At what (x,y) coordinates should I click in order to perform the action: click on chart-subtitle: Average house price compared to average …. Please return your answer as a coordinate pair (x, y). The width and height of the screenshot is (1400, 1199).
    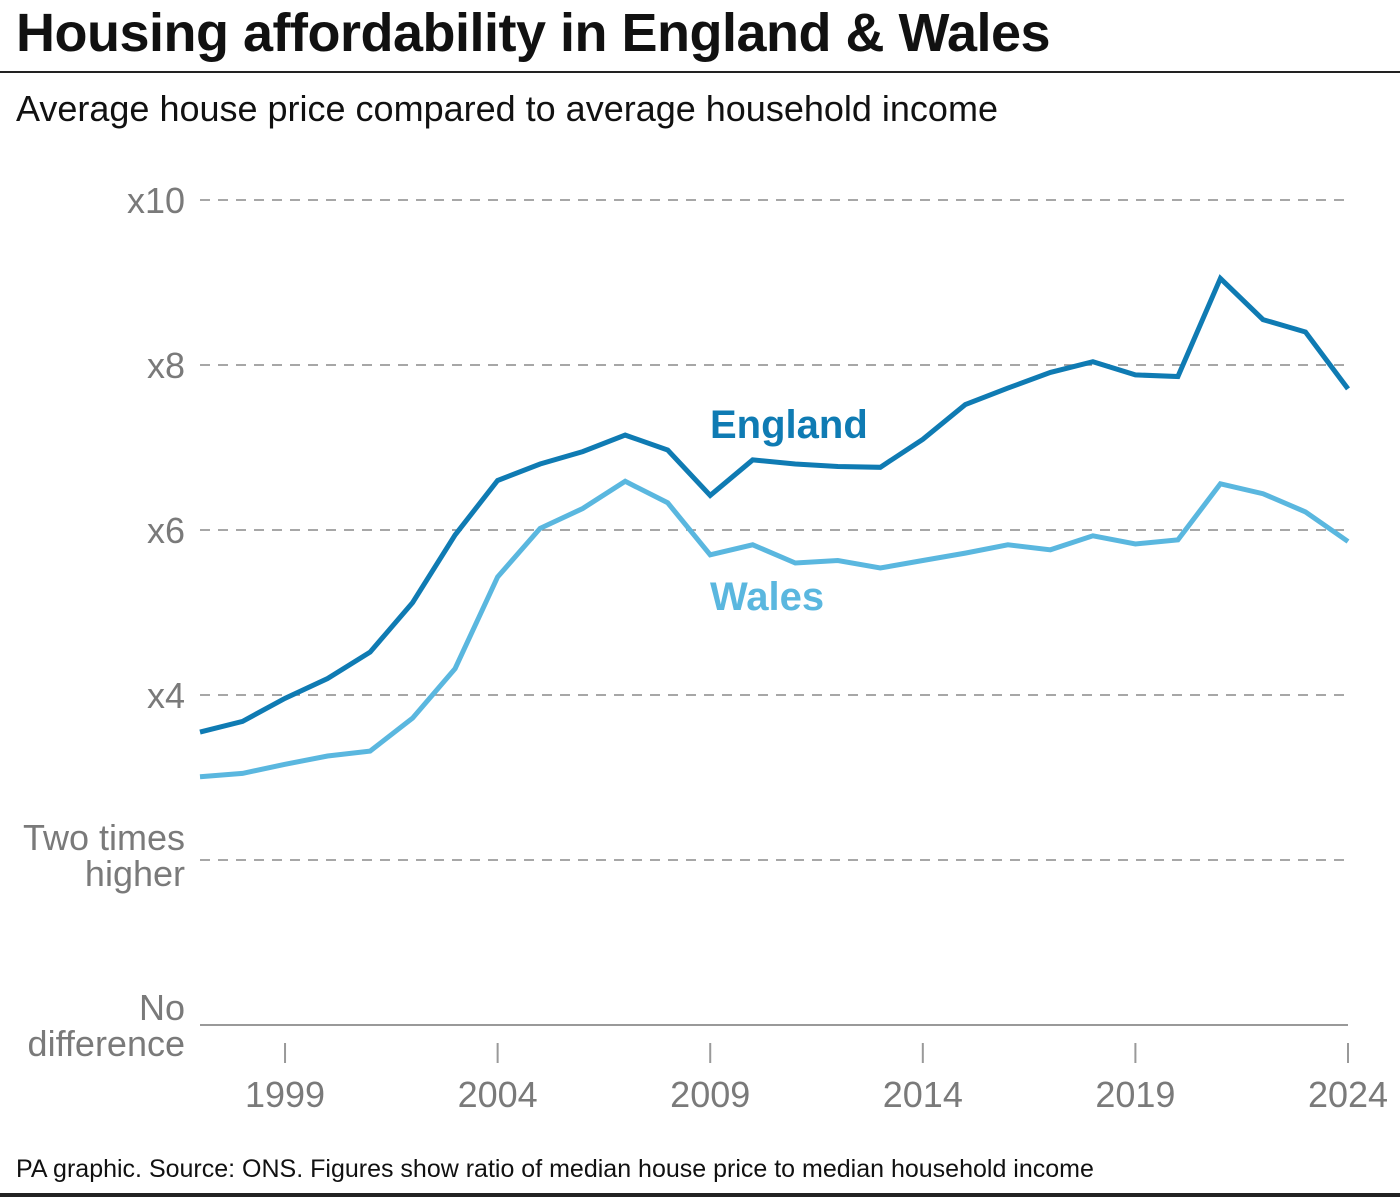
    Looking at the image, I should click on (507, 108).